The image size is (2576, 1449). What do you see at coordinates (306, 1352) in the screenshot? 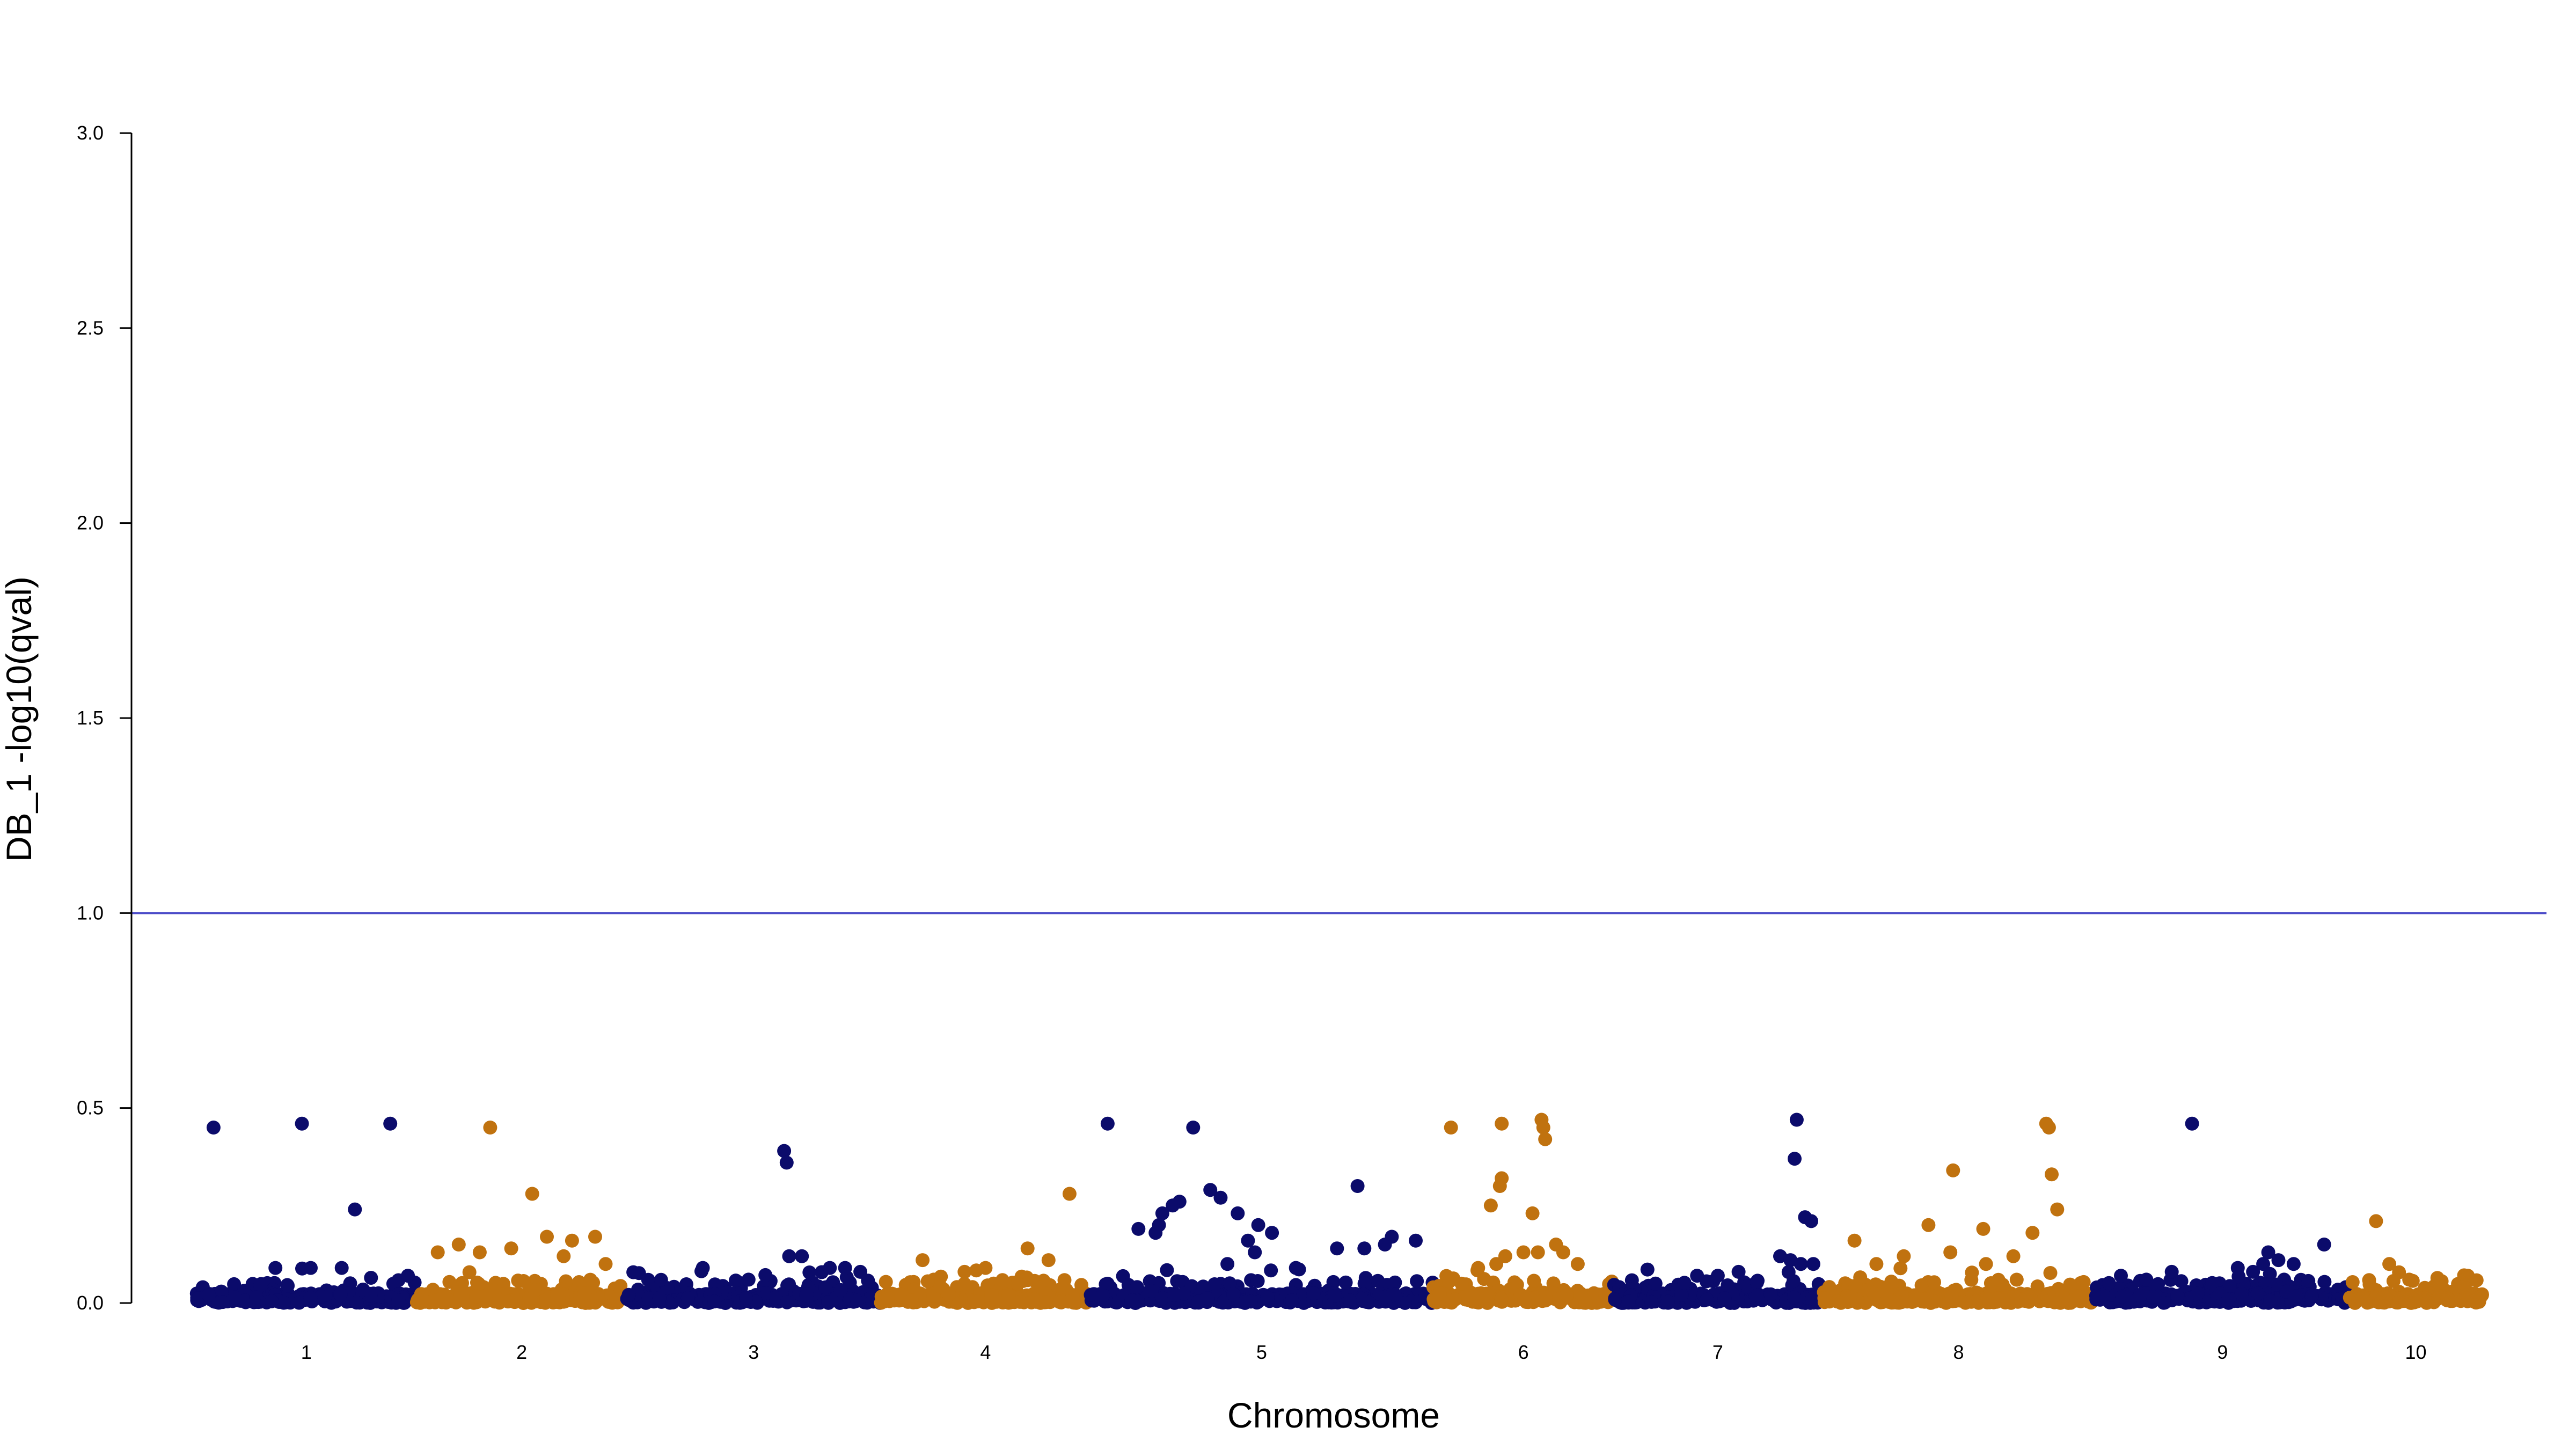
I see `x-tick-label: 1` at bounding box center [306, 1352].